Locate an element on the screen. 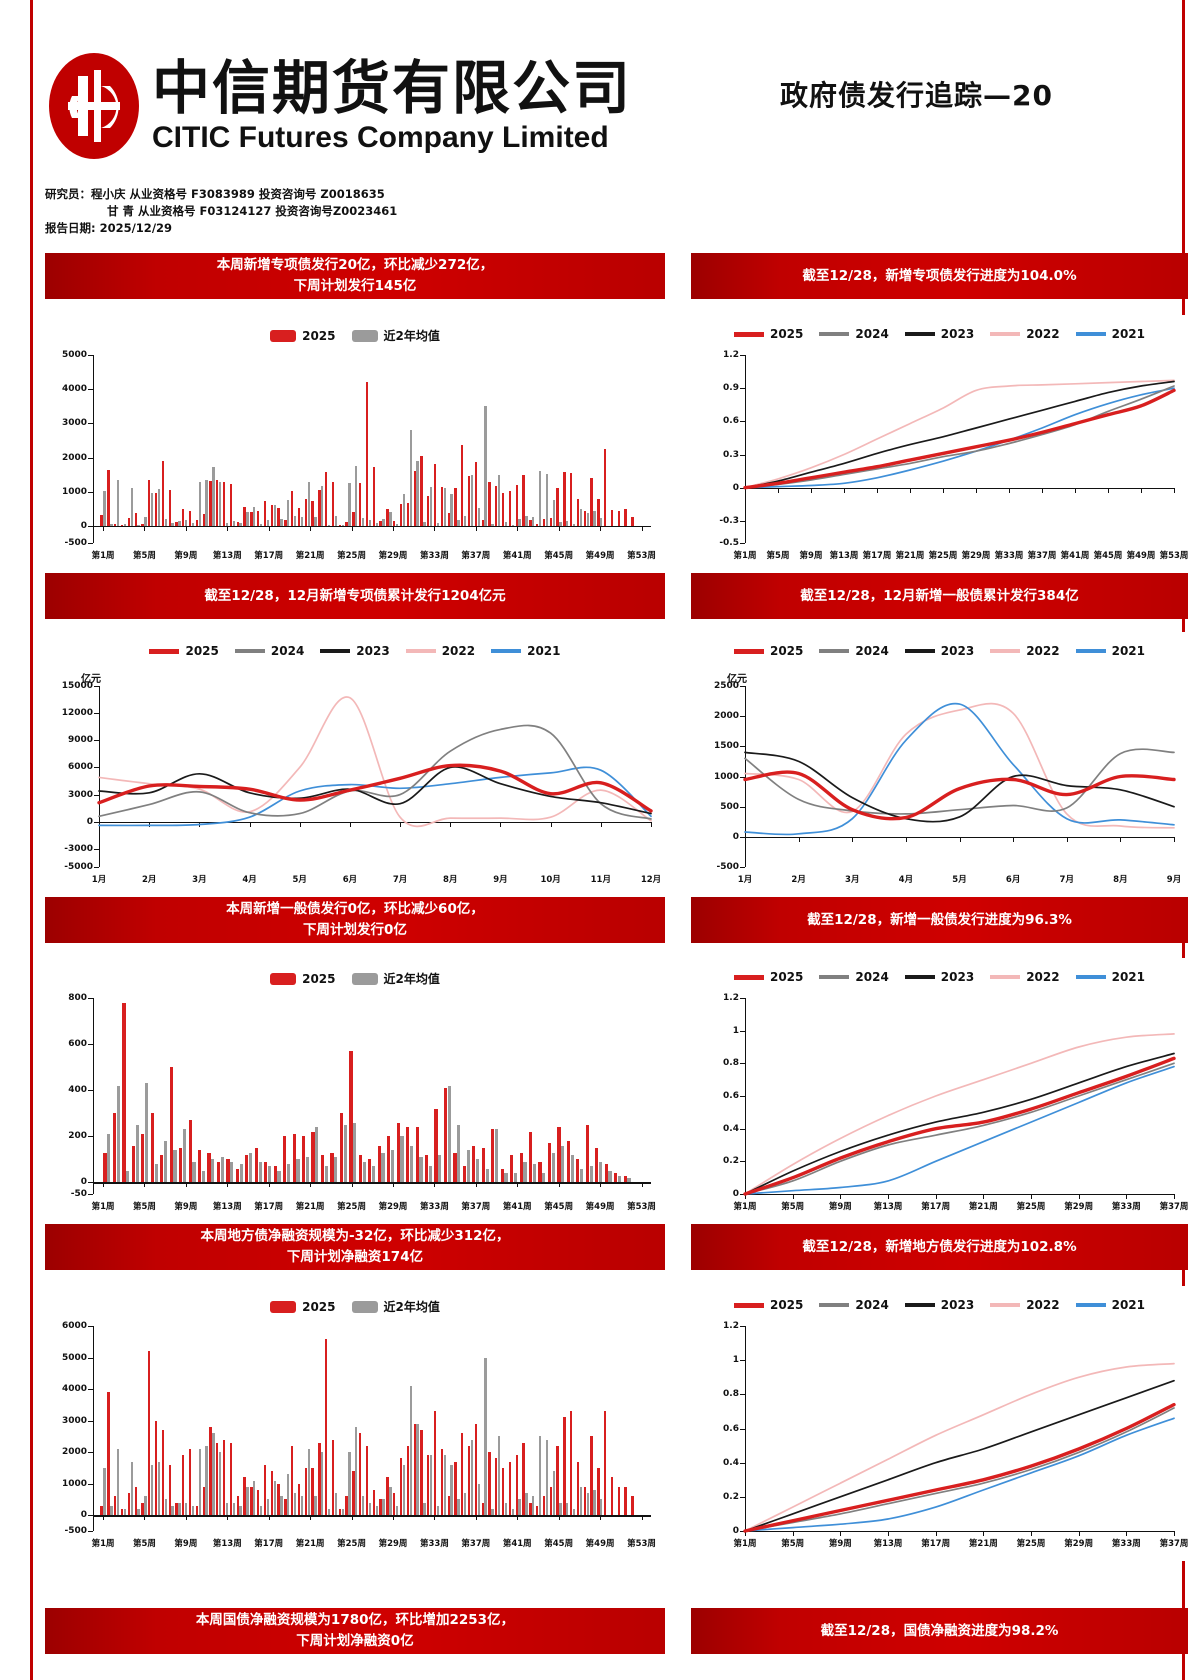 The width and height of the screenshot is (1188, 1680). legend-swatch-icon is located at coordinates (364, 978).